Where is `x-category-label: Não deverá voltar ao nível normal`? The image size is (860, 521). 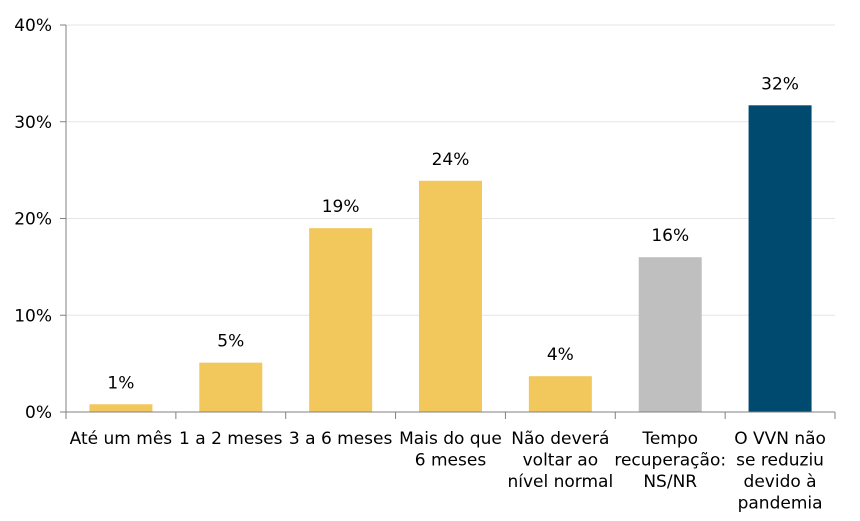 x-category-label: Não deverá voltar ao nível normal is located at coordinates (560, 460).